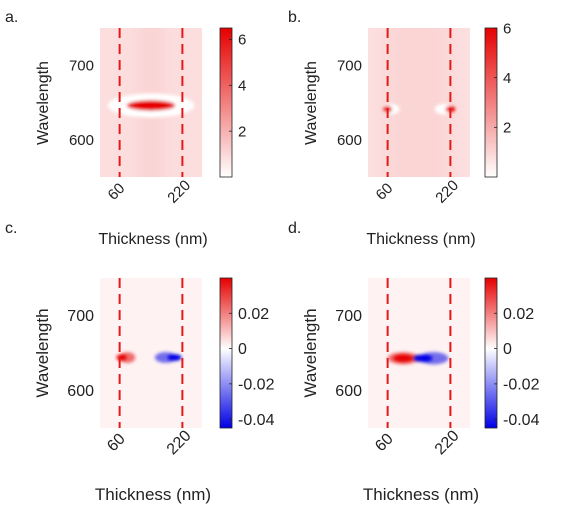  What do you see at coordinates (294, 17) in the screenshot?
I see `panel-letter: b.` at bounding box center [294, 17].